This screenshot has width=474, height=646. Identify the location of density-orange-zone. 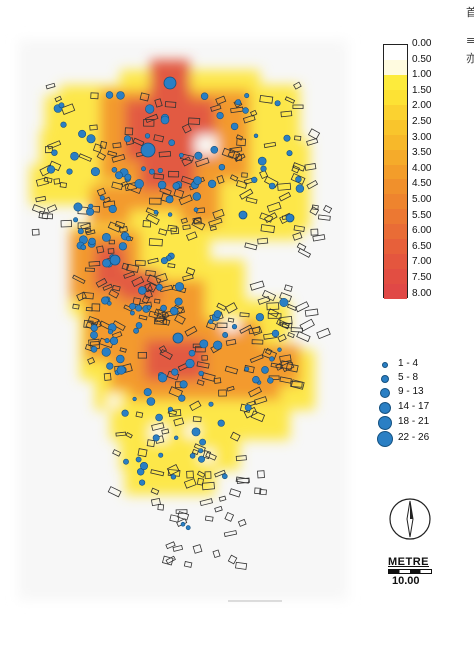
(110, 205).